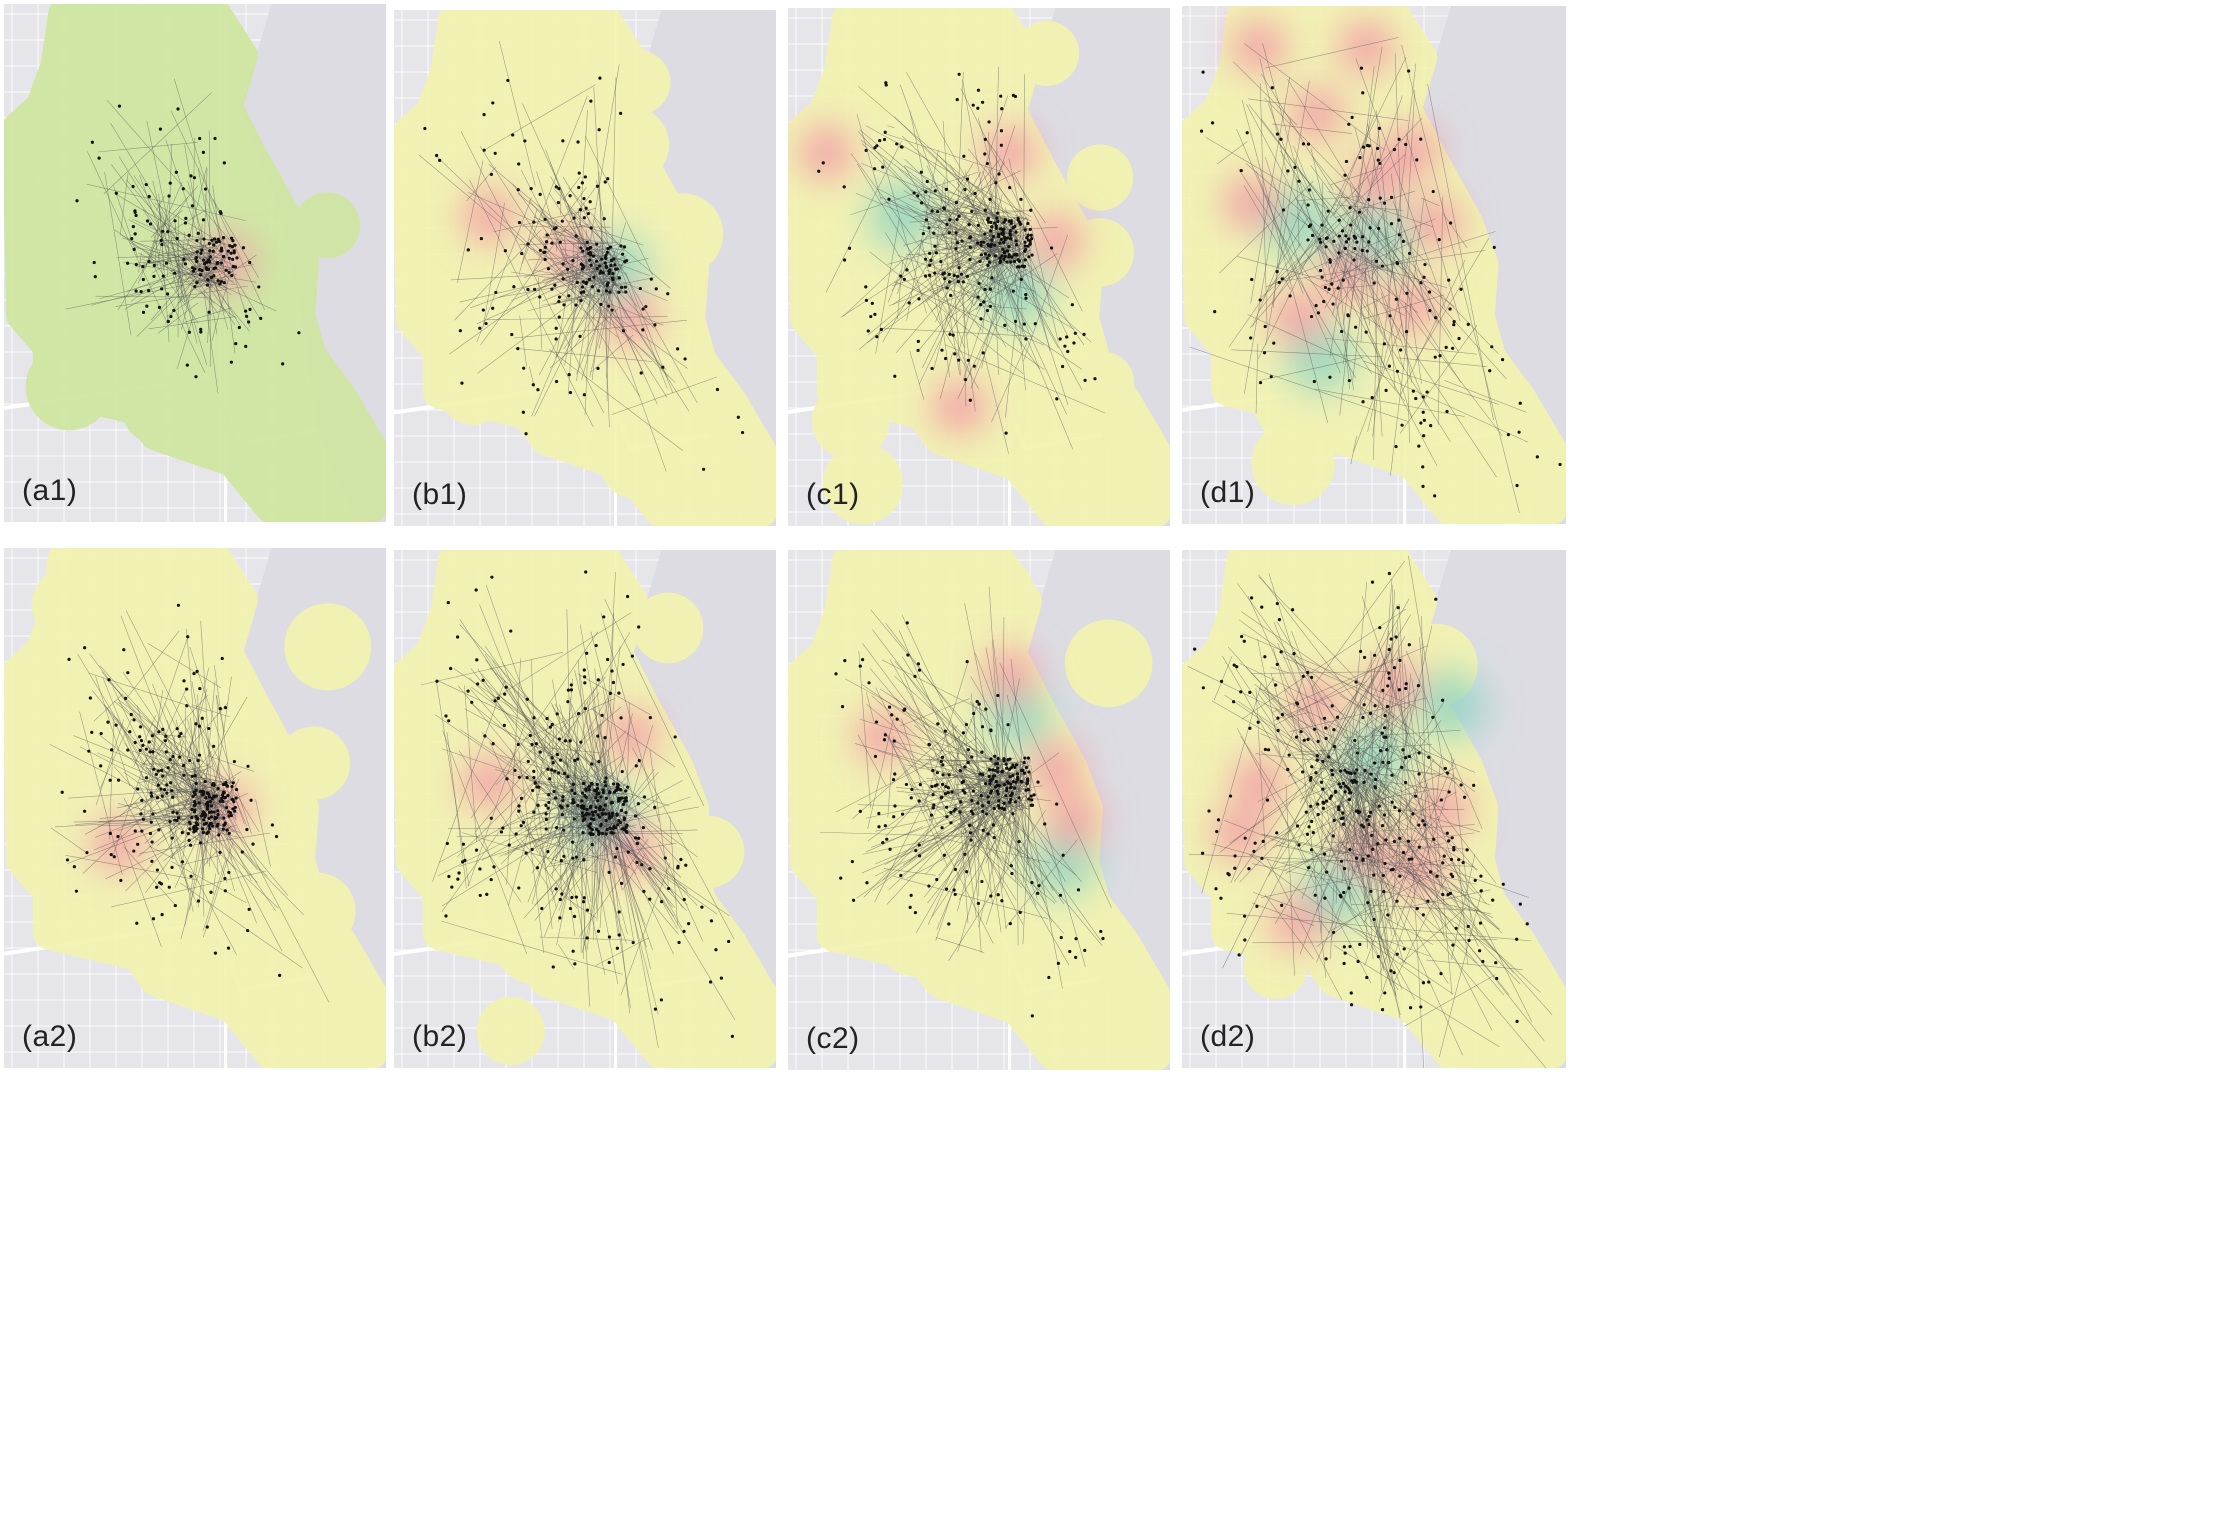 The width and height of the screenshot is (2225, 1530). I want to click on map-panel-b1: (b1), so click(585, 268).